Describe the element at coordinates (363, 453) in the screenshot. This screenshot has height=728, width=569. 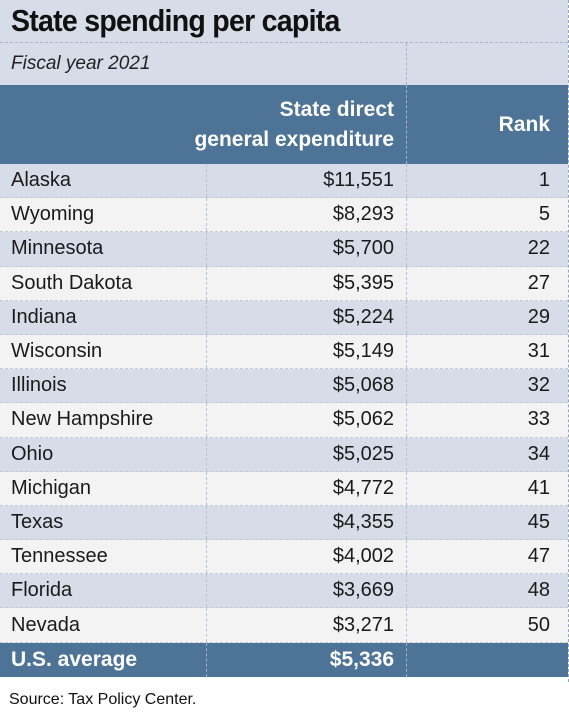
I see `expenditure-value: $5,025` at that location.